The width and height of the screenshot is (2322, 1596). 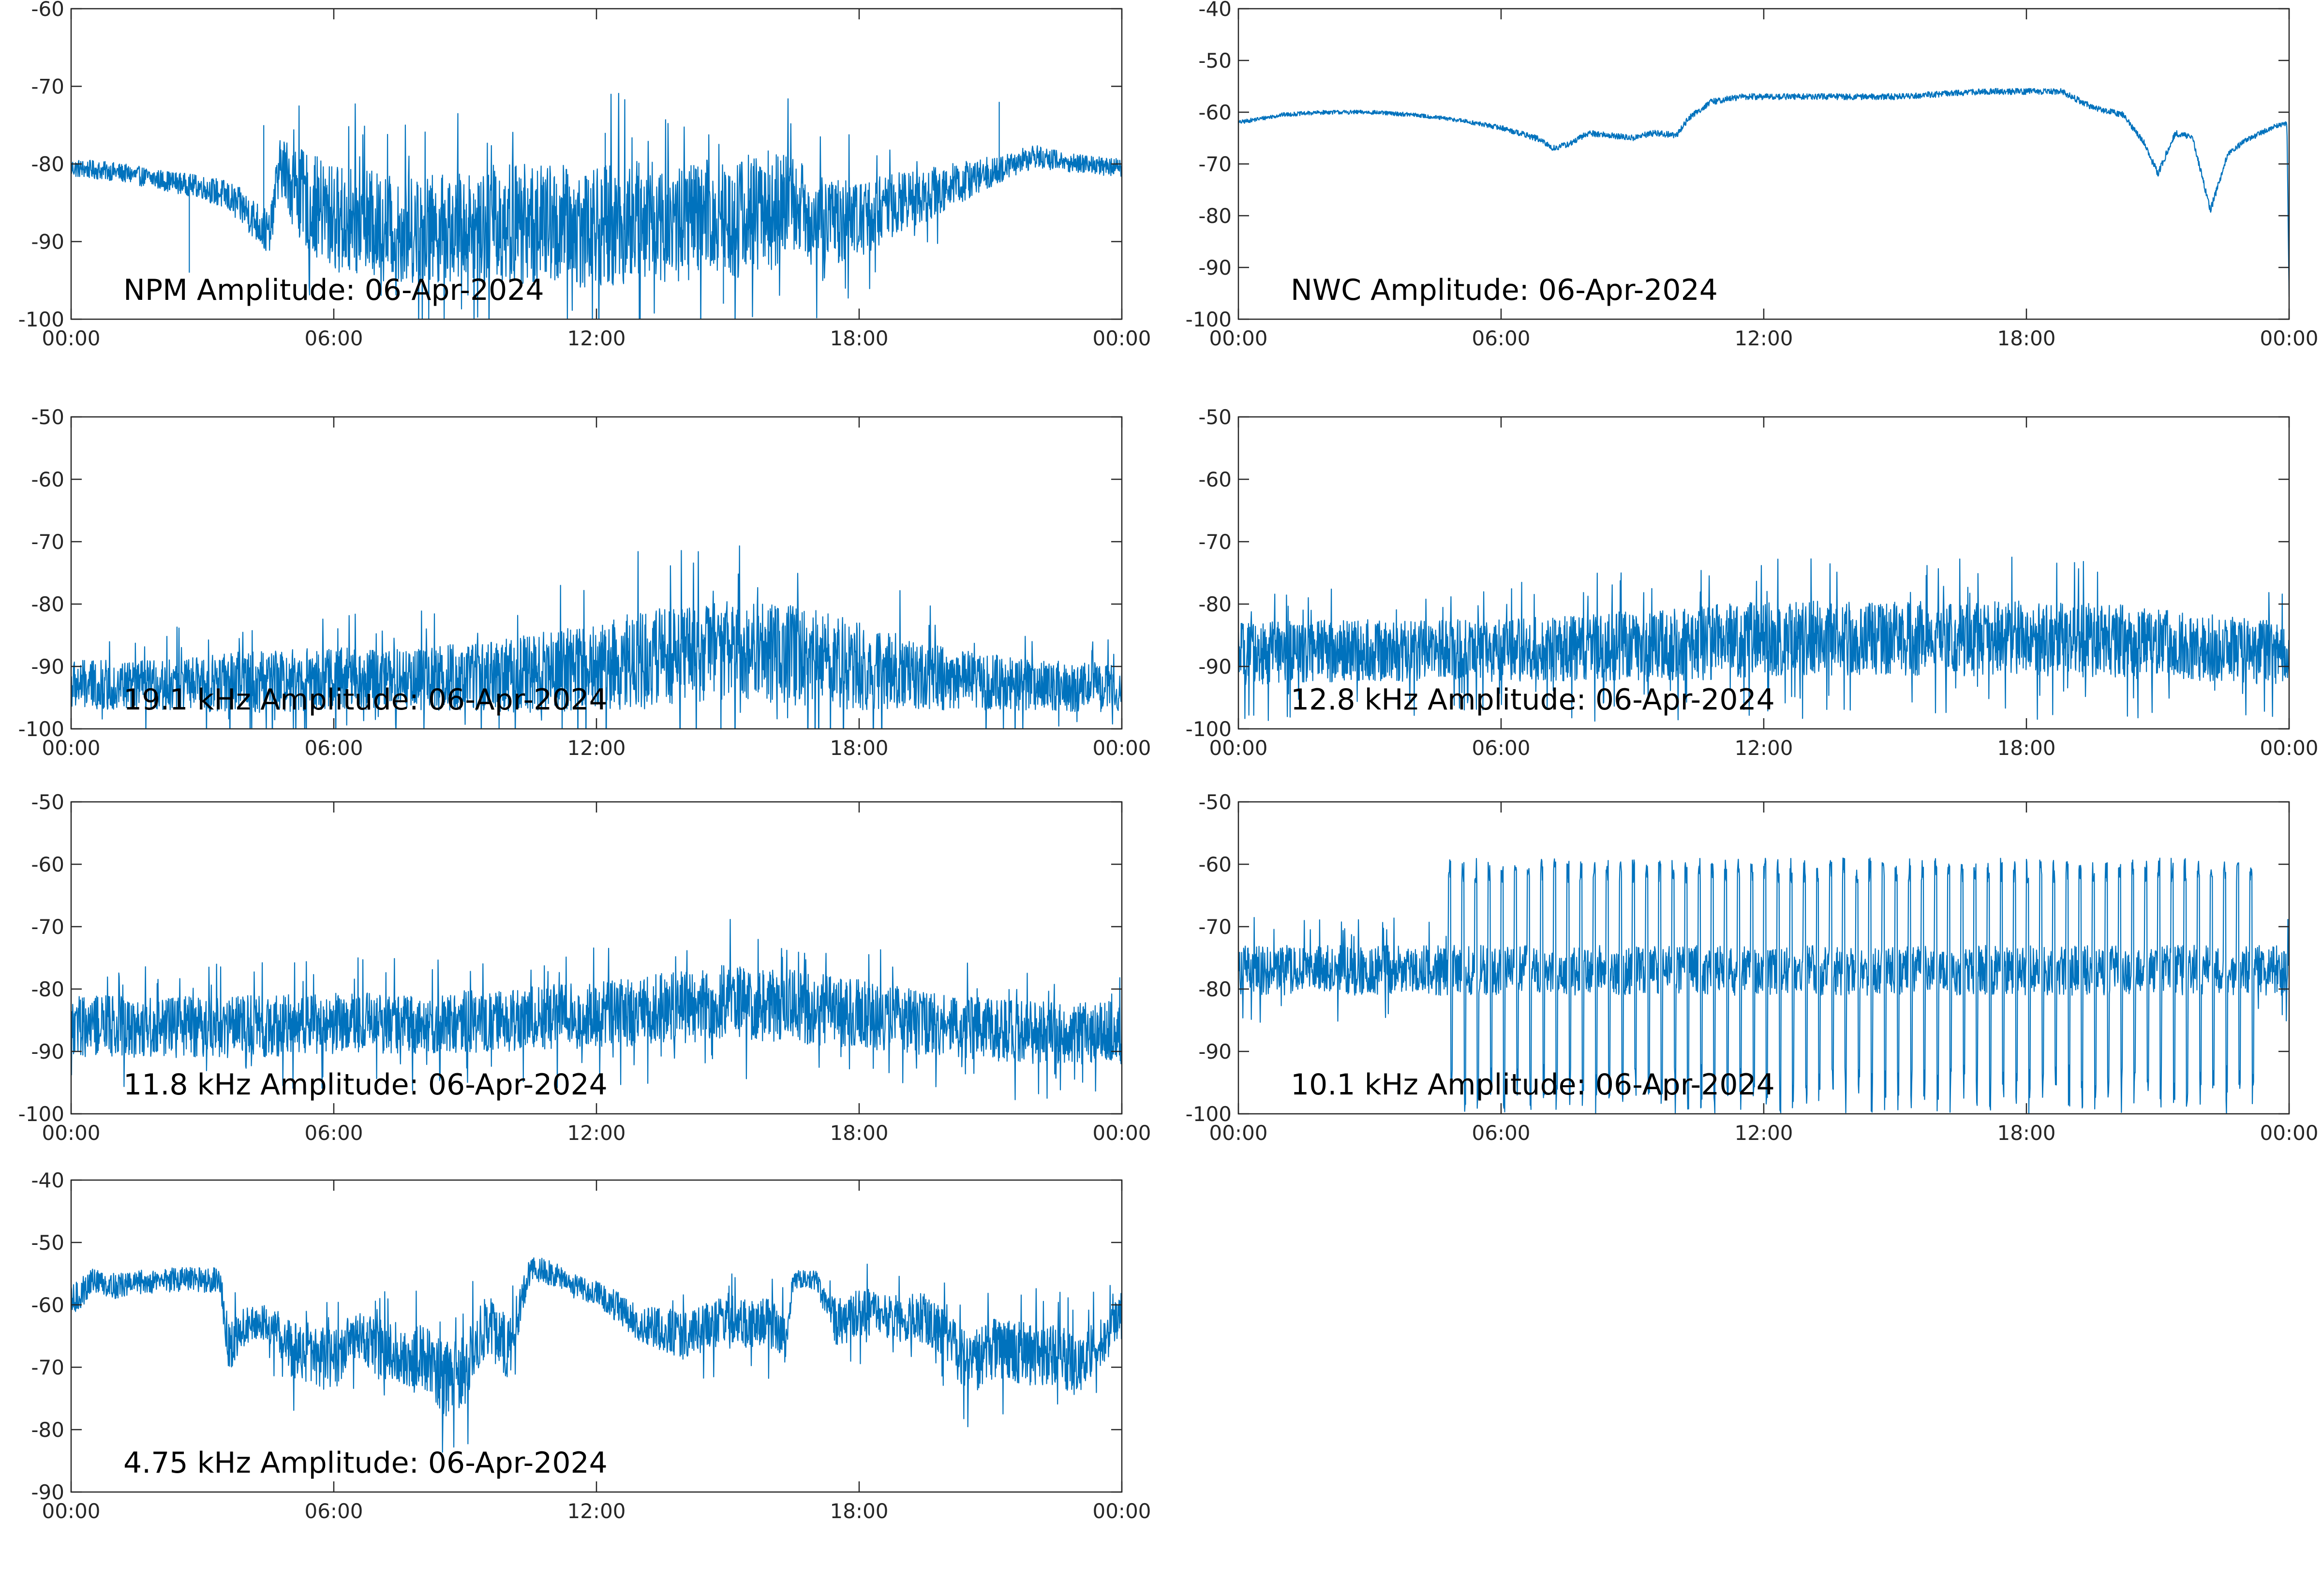 I want to click on panel-title: 12.8 kHz Amplitude: 06-Apr-2024, so click(x=1533, y=700).